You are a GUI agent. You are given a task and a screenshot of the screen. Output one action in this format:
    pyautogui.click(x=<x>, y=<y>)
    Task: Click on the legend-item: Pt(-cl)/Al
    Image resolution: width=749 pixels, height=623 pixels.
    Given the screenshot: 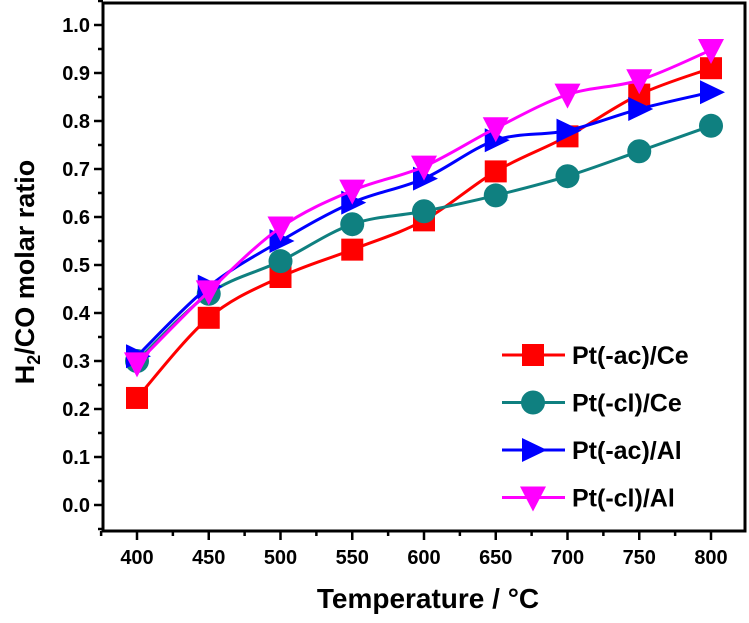 What is the action you would take?
    pyautogui.click(x=588, y=499)
    